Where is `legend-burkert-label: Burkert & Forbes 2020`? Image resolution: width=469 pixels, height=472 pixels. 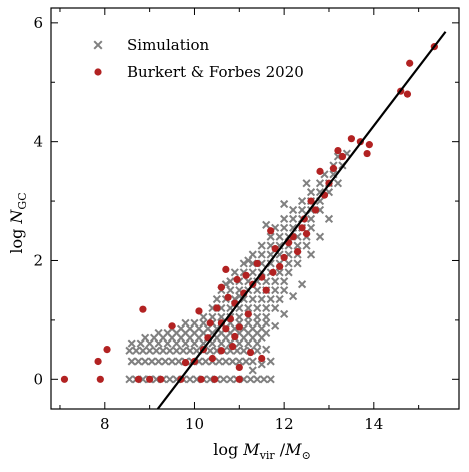 legend-burkert-label: Burkert & Forbes 2020 is located at coordinates (215, 72).